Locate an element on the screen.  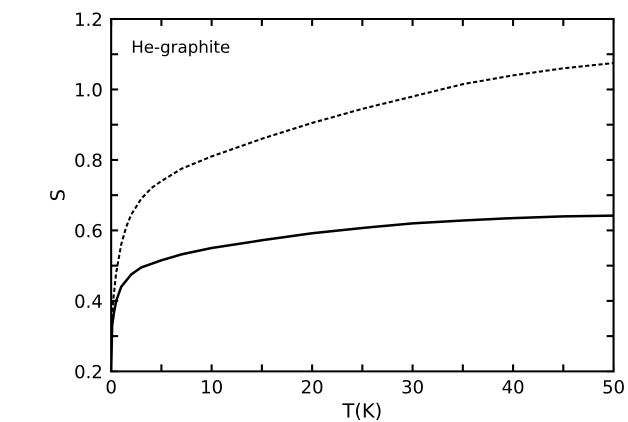
x-tick-label: 40 is located at coordinates (513, 387).